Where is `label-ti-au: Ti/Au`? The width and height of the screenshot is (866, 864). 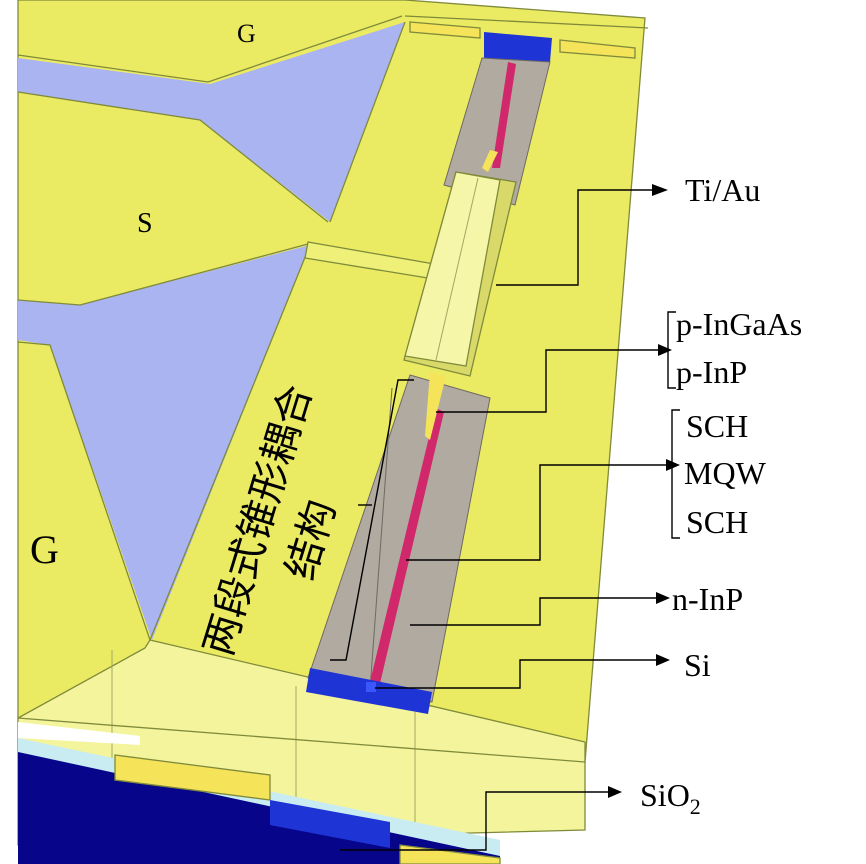 label-ti-au: Ti/Au is located at coordinates (722, 190).